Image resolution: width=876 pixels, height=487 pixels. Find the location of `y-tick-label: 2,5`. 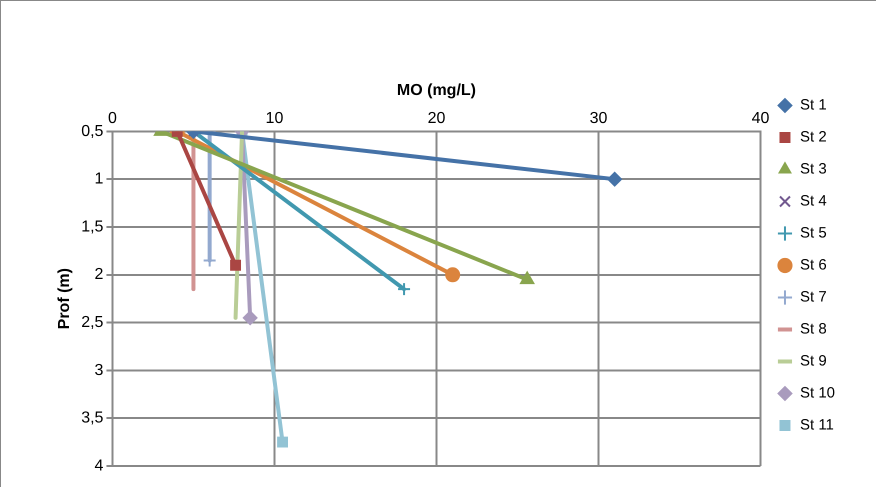

y-tick-label: 2,5 is located at coordinates (92, 323).